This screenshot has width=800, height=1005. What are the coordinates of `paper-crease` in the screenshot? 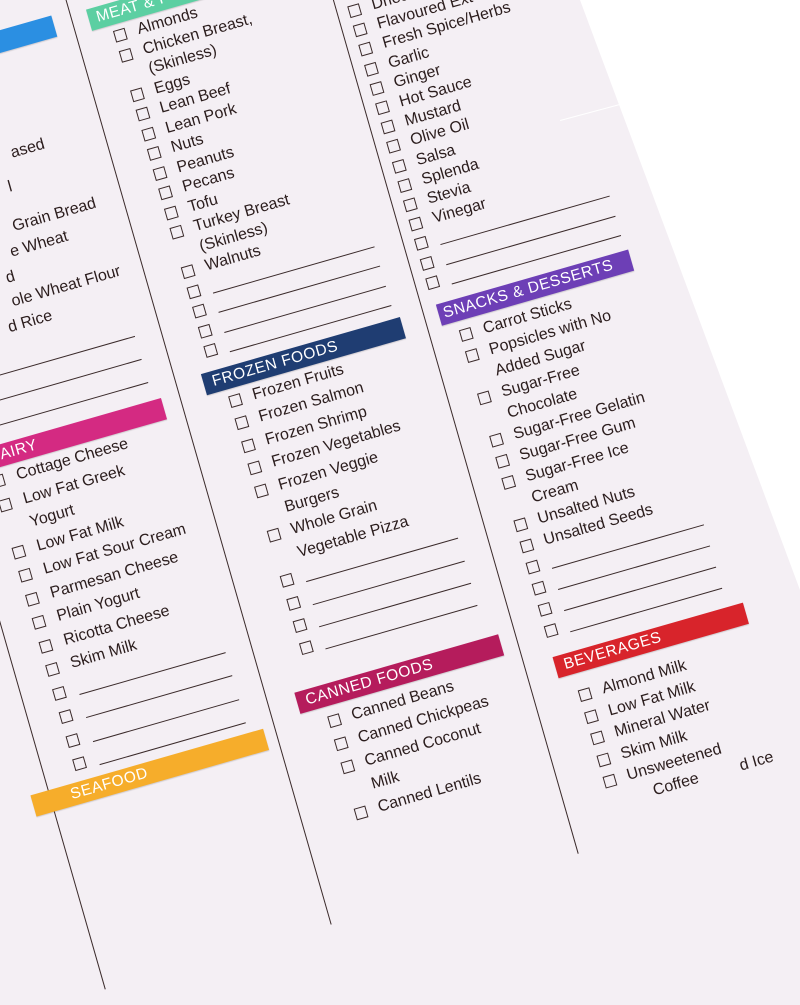 It's located at (594, 111).